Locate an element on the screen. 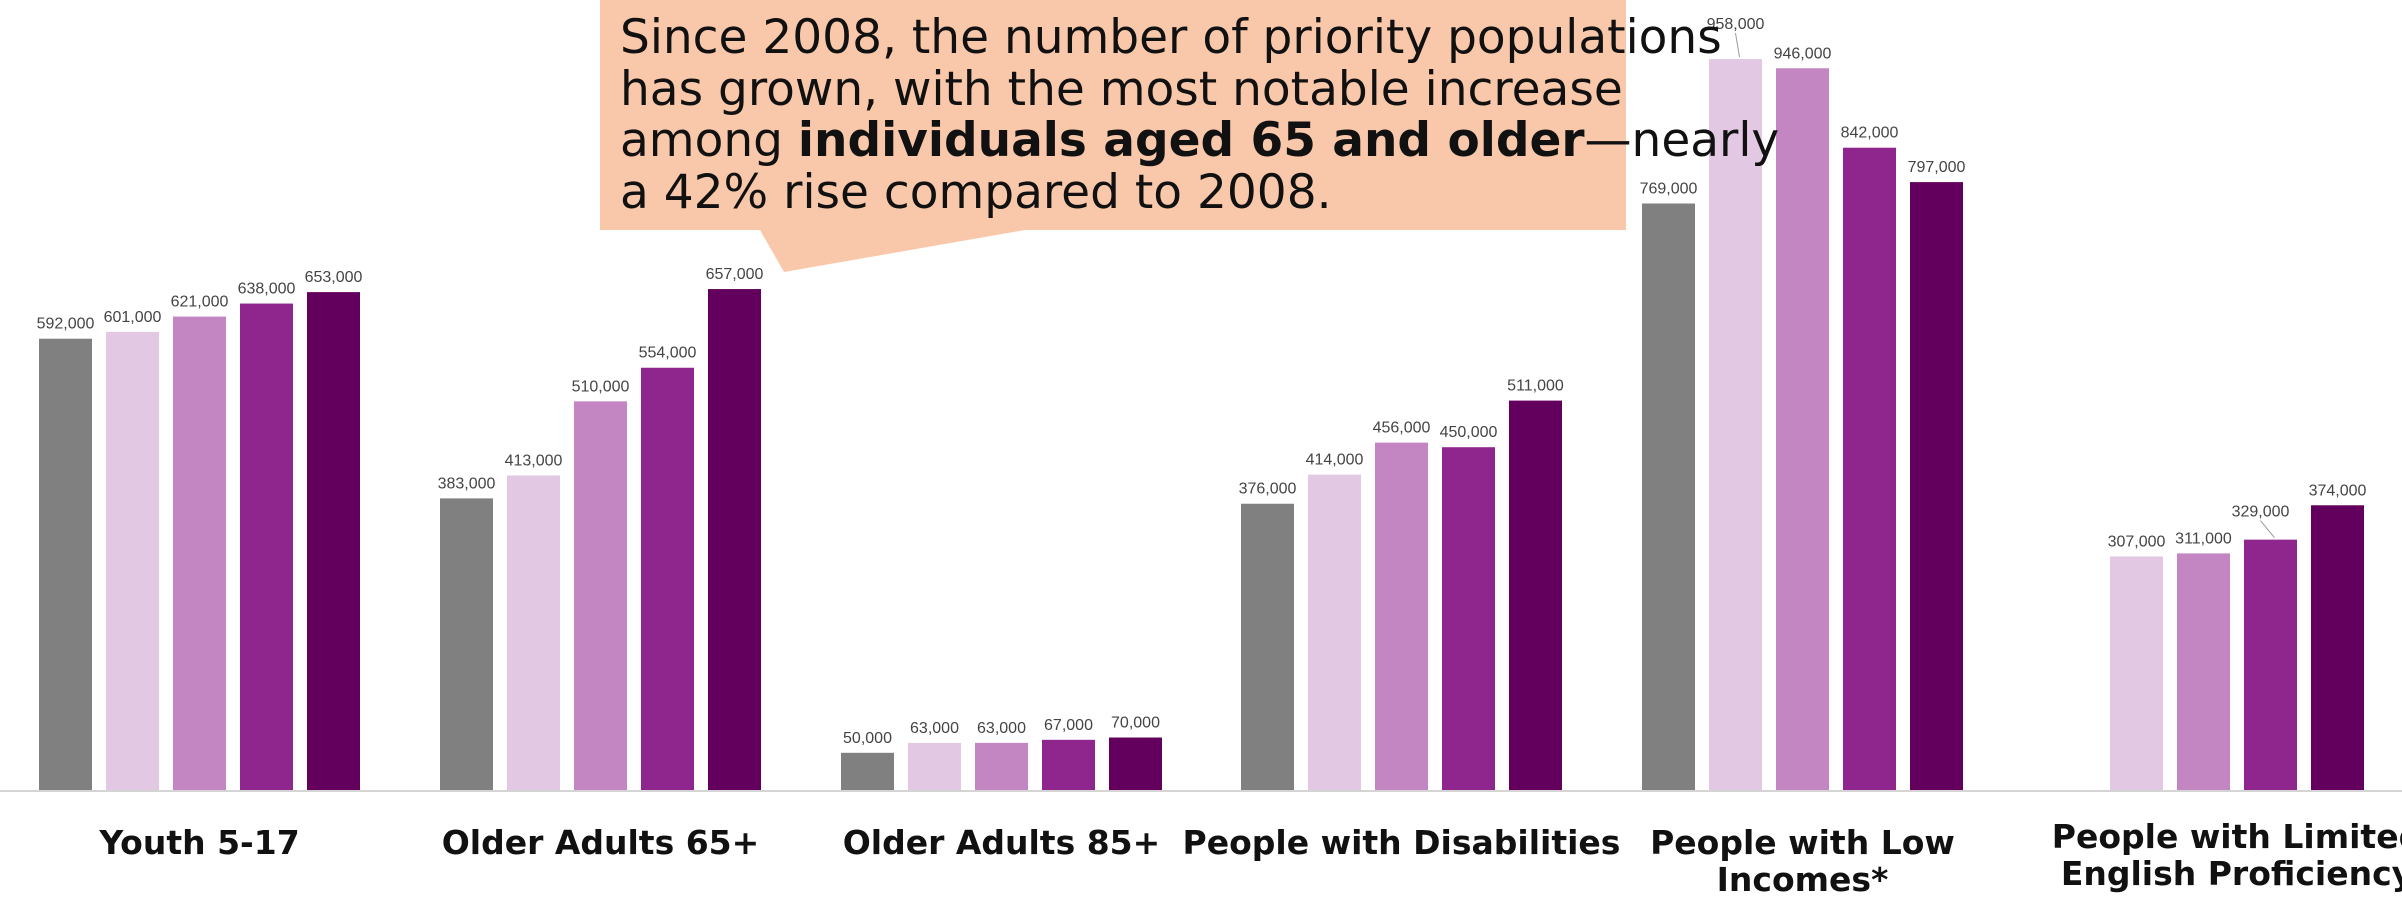  value-label-older-adults-85-series-3: 63,000 is located at coordinates (1001, 728).